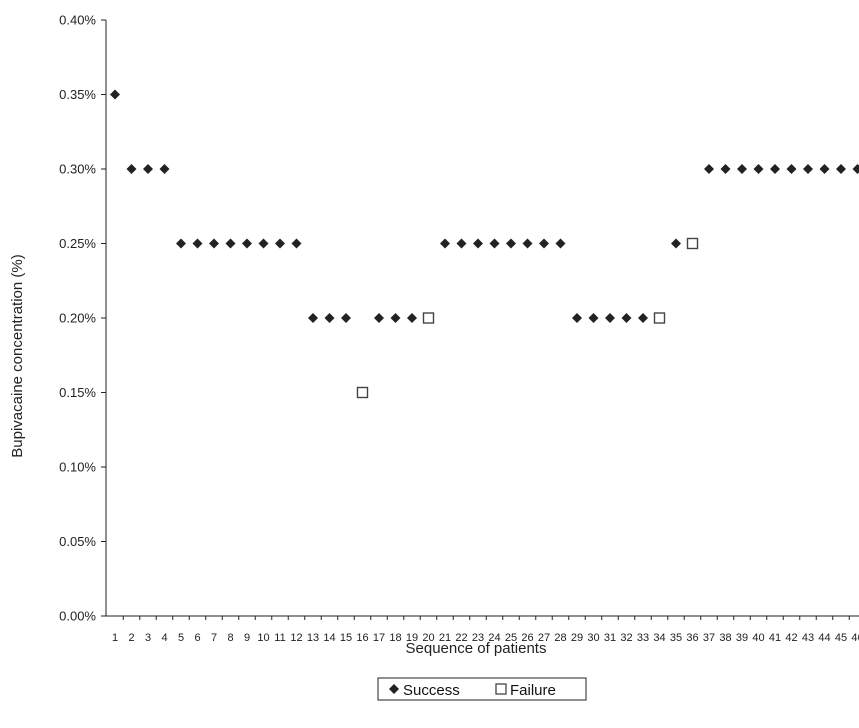  Describe the element at coordinates (77, 318) in the screenshot. I see `y-tick-label: 0.20%` at that location.